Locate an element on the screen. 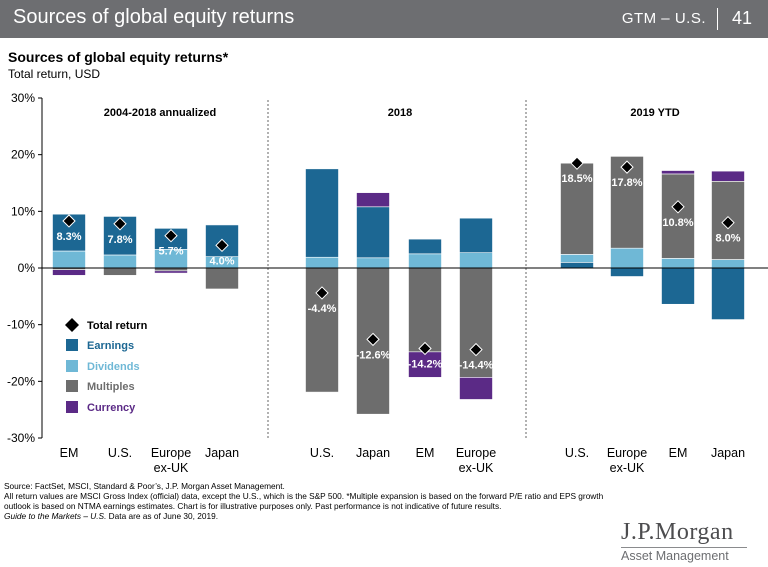 Image resolution: width=768 pixels, height=567 pixels. y-tick-label: -10% is located at coordinates (21, 325).